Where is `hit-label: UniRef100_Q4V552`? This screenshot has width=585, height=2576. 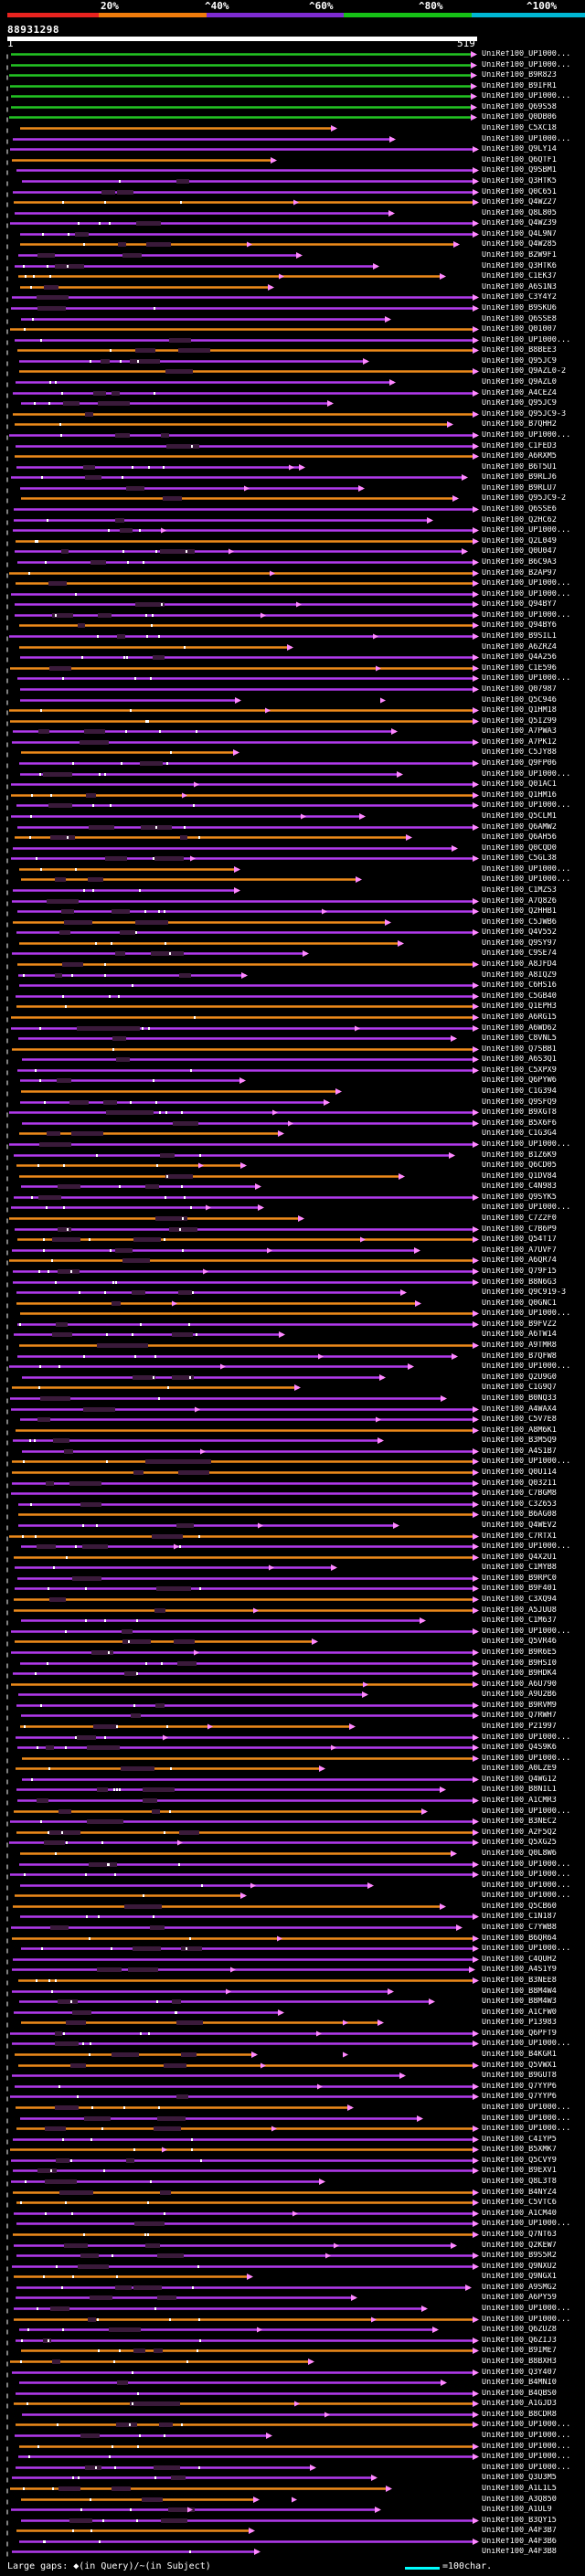
hit-label: UniRef100_Q4V552 is located at coordinates (519, 932).